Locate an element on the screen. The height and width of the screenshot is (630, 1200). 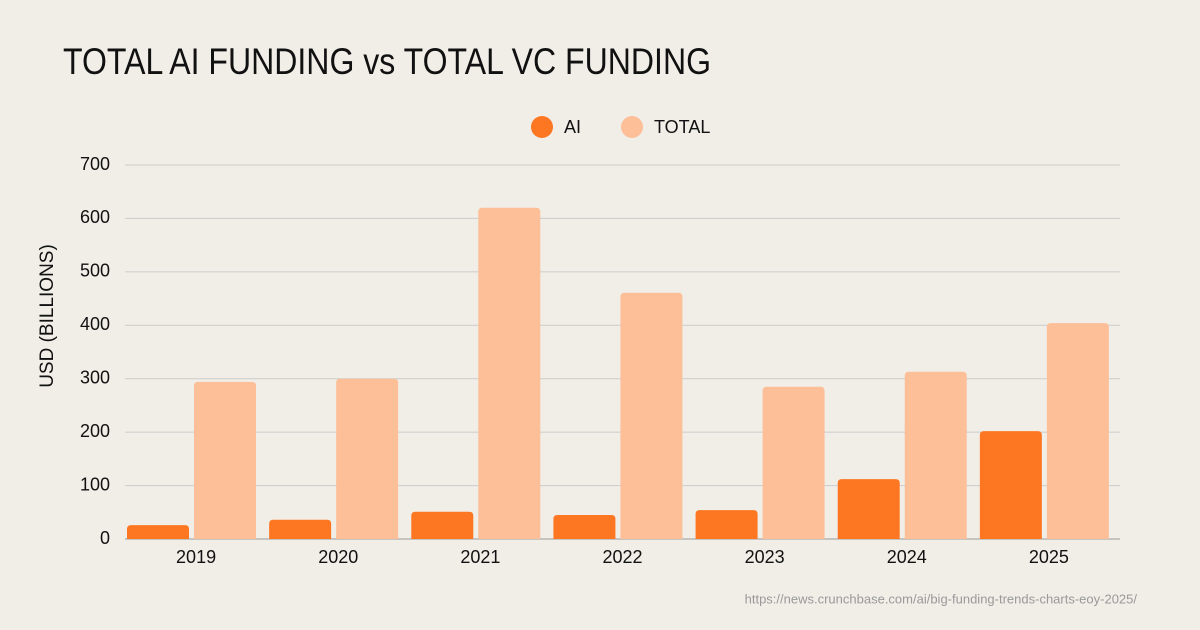
x-tick-label: 2021 is located at coordinates (480, 557).